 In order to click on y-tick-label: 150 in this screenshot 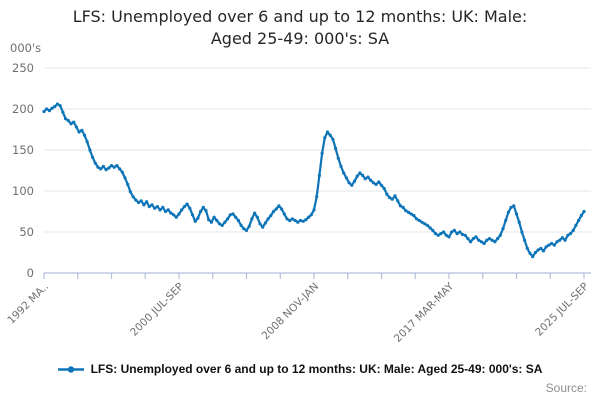, I will do `click(23, 150)`.